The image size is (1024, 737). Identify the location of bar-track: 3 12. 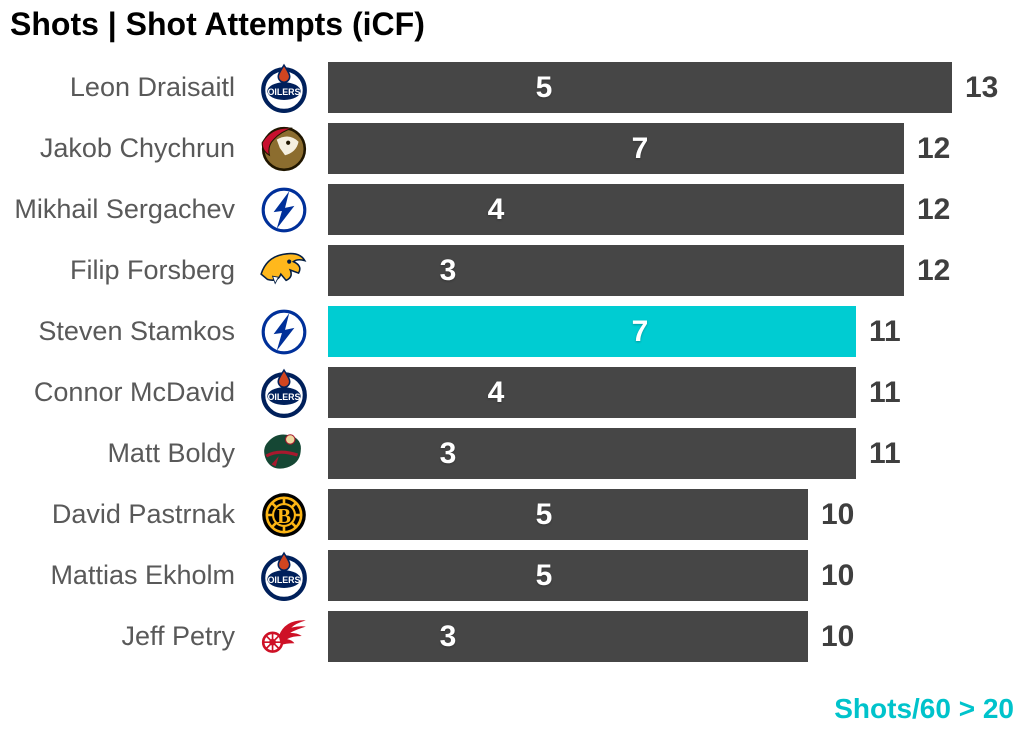
(676, 270).